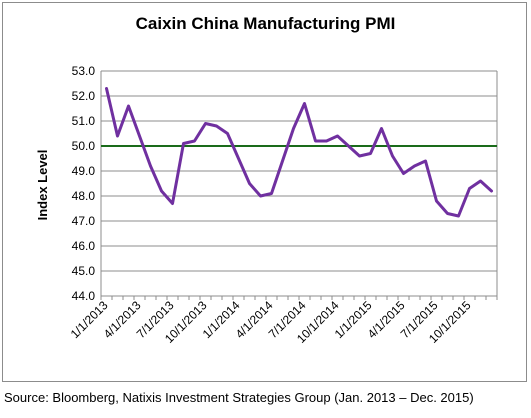 This screenshot has height=418, width=531. Describe the element at coordinates (84, 271) in the screenshot. I see `y-tick-label-1: 45.0` at that location.